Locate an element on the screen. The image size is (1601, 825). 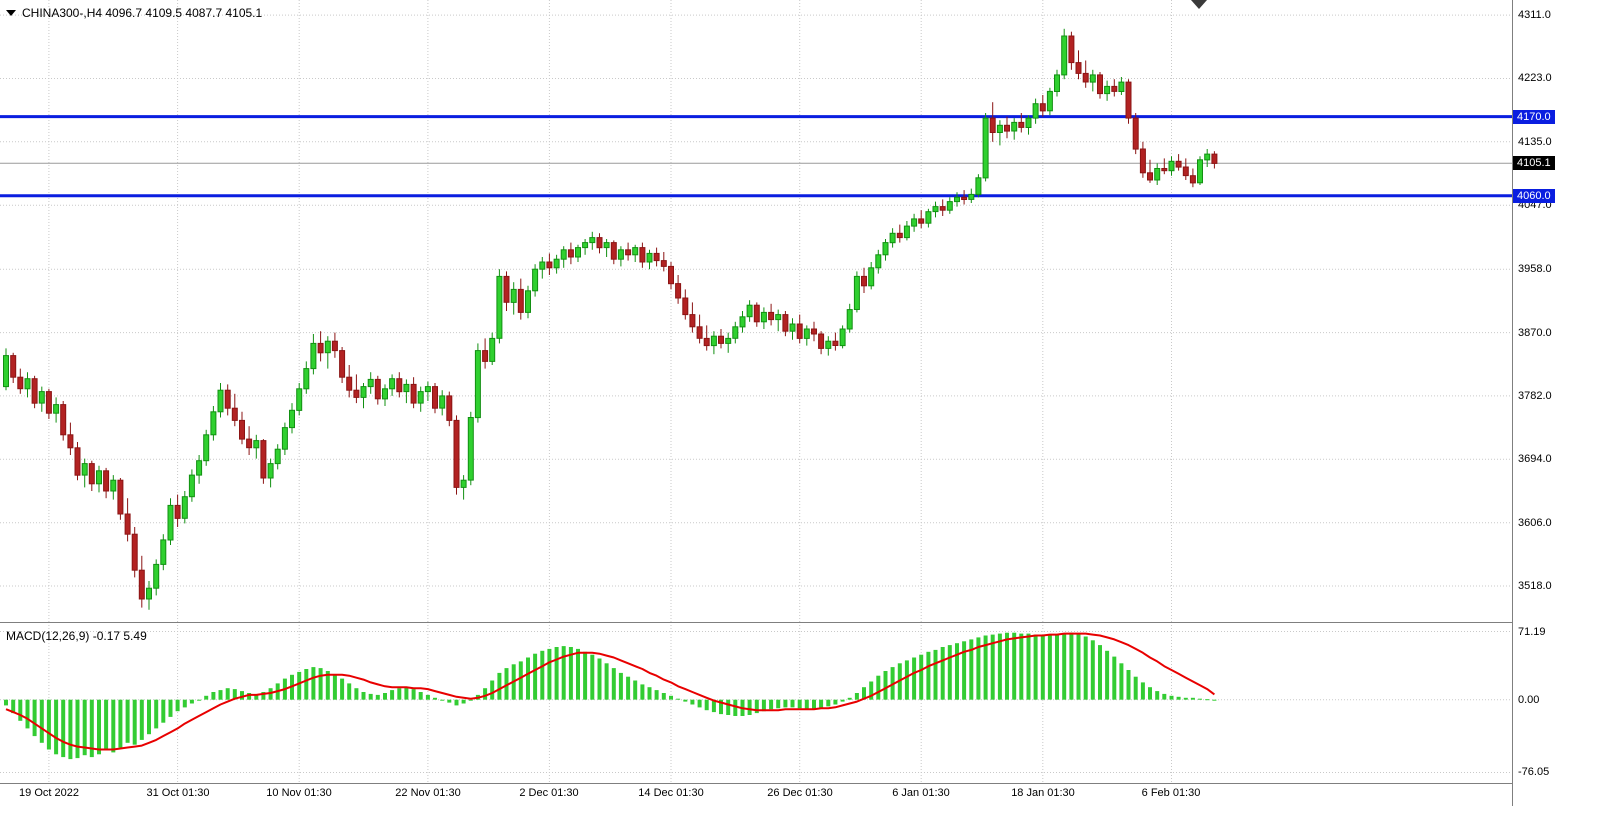
price-axis-label: 3518.0 is located at coordinates (1535, 586).